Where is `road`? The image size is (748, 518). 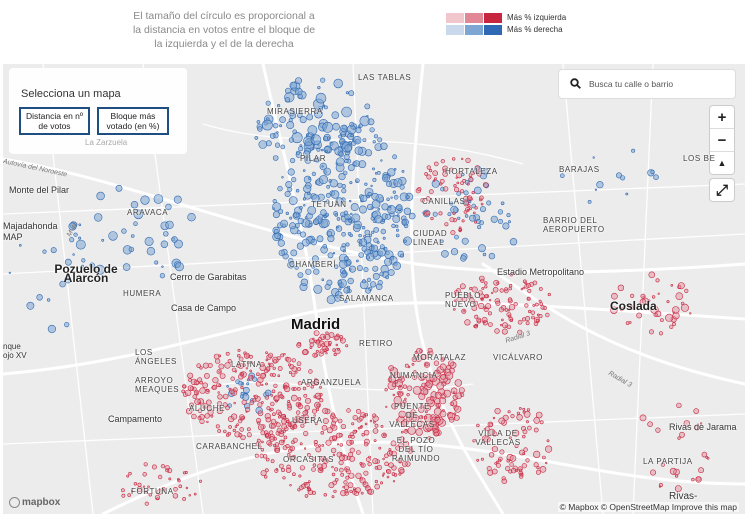
road is located at coordinates (583, 289).